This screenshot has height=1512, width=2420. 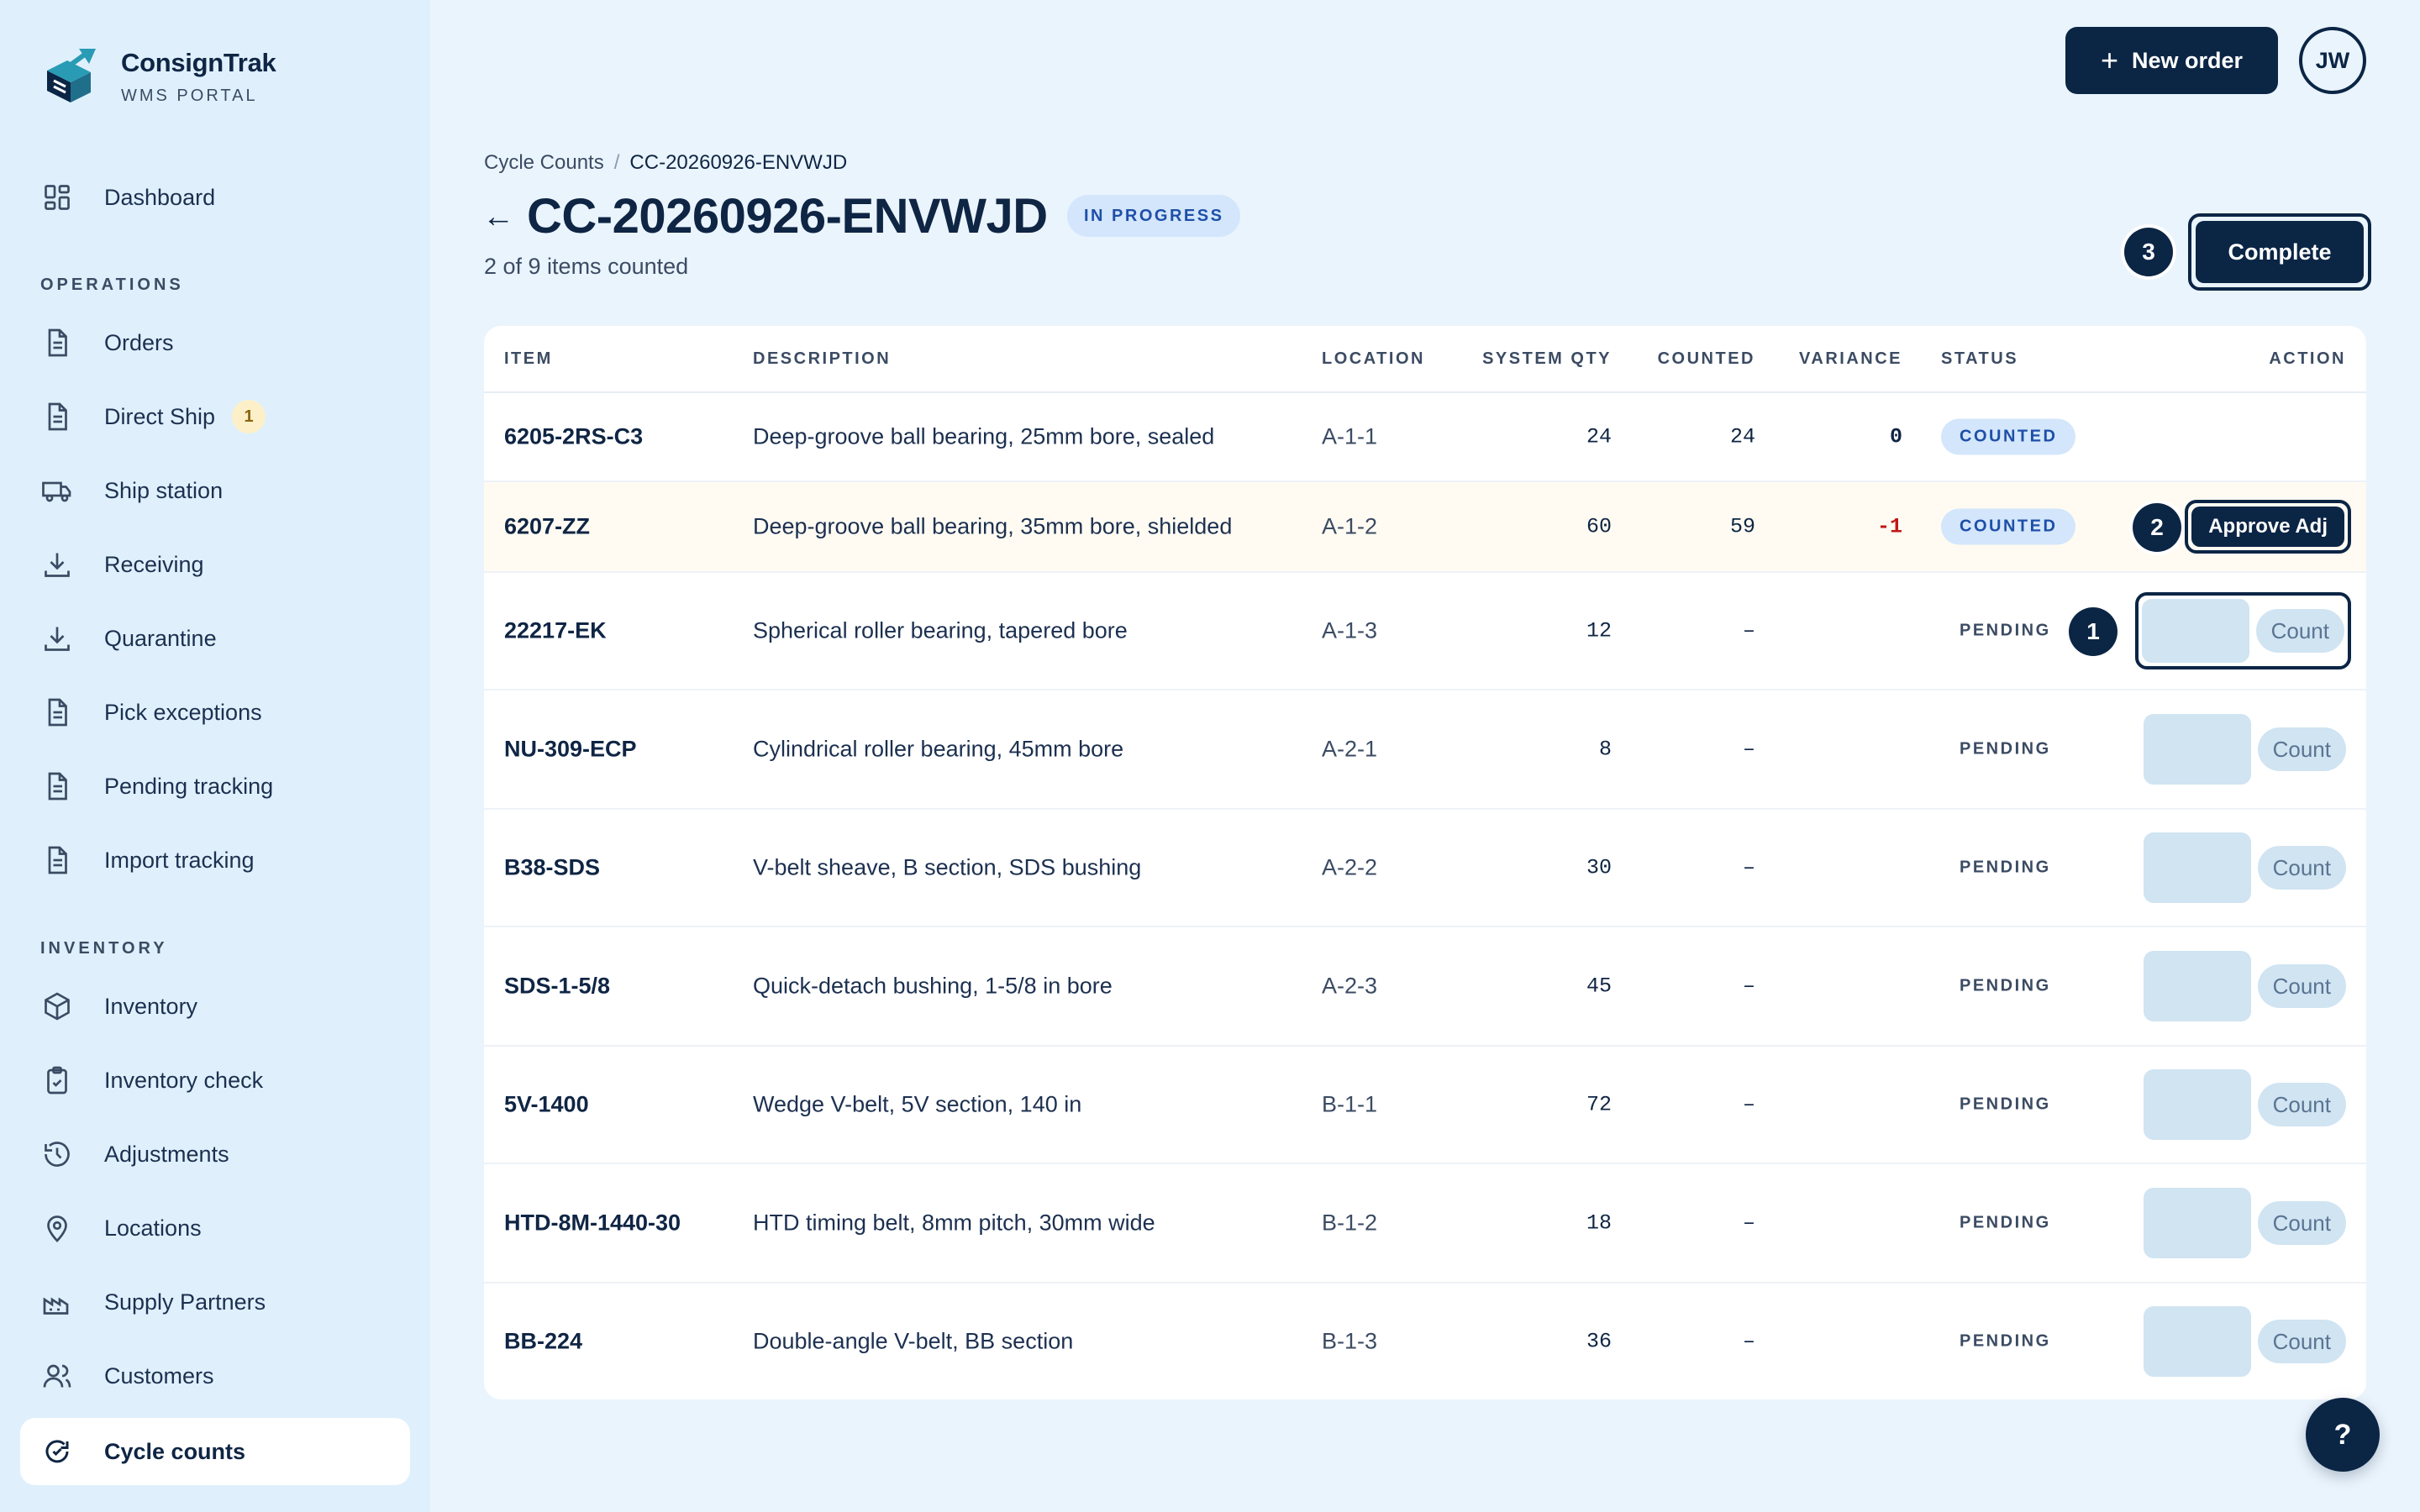 I want to click on sidebar-item-label: Receiving, so click(x=154, y=564).